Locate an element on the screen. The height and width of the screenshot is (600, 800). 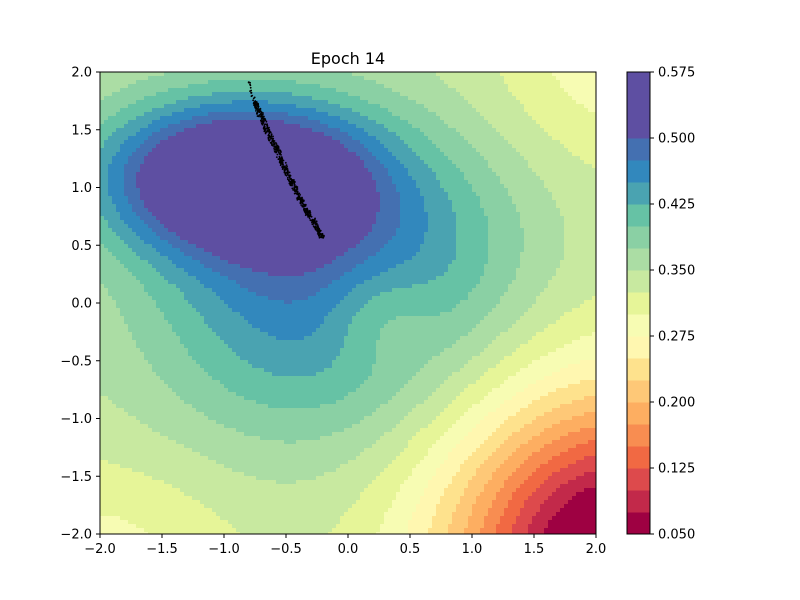
colorbar-band is located at coordinates (638, 479).